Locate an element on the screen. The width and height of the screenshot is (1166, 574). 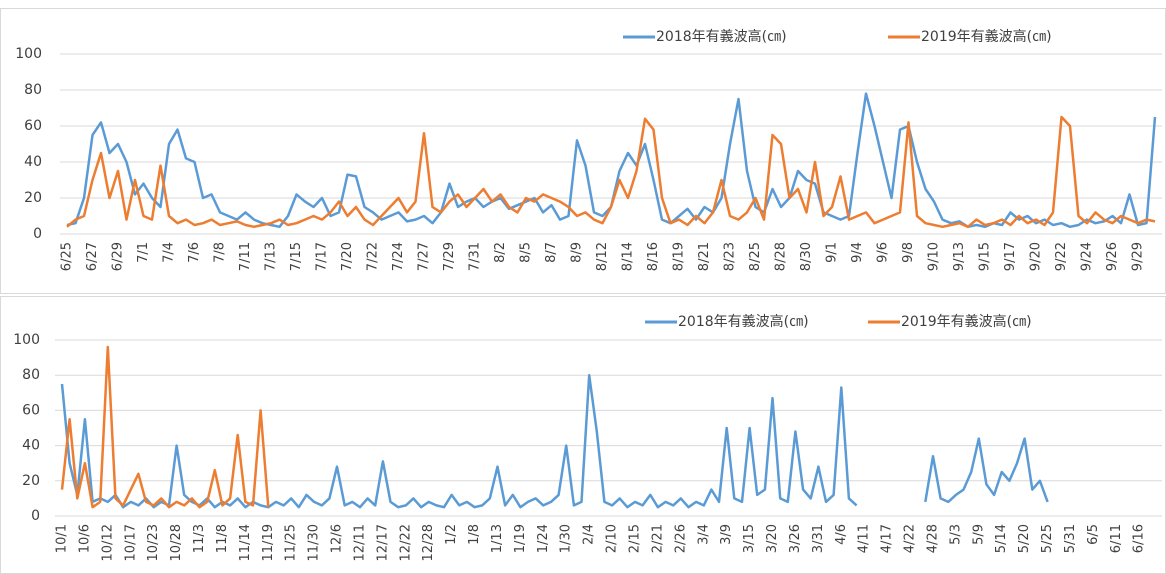
x-tick-label: 1/30 is located at coordinates (566, 538).